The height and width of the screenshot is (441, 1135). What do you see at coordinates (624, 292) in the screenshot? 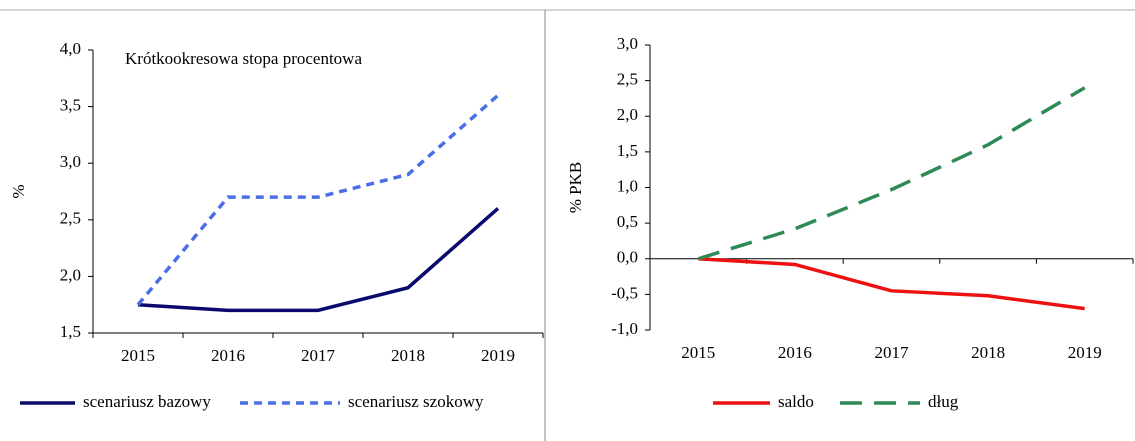
I see `y-tick-label: -0,5` at bounding box center [624, 292].